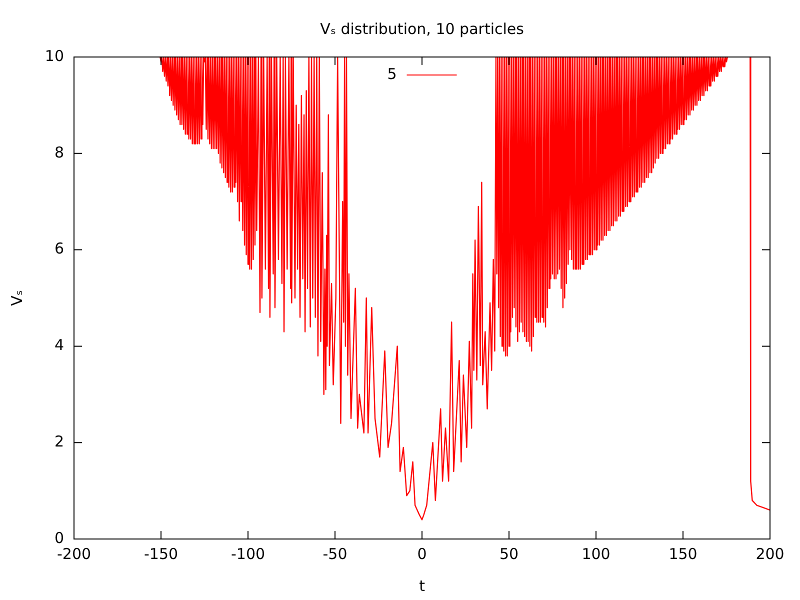 This screenshot has width=800, height=600. I want to click on x-tick-label: 150, so click(683, 553).